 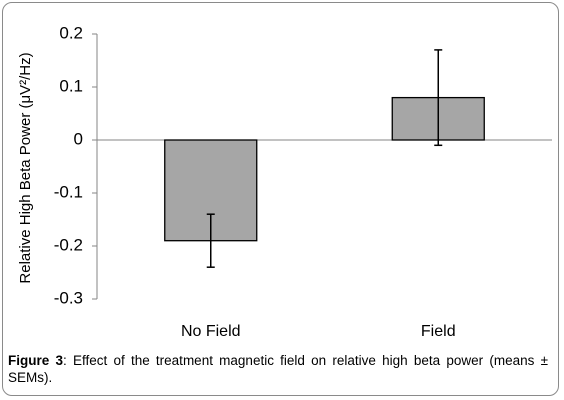 I want to click on y-tick-label: 0.2, so click(x=71, y=32).